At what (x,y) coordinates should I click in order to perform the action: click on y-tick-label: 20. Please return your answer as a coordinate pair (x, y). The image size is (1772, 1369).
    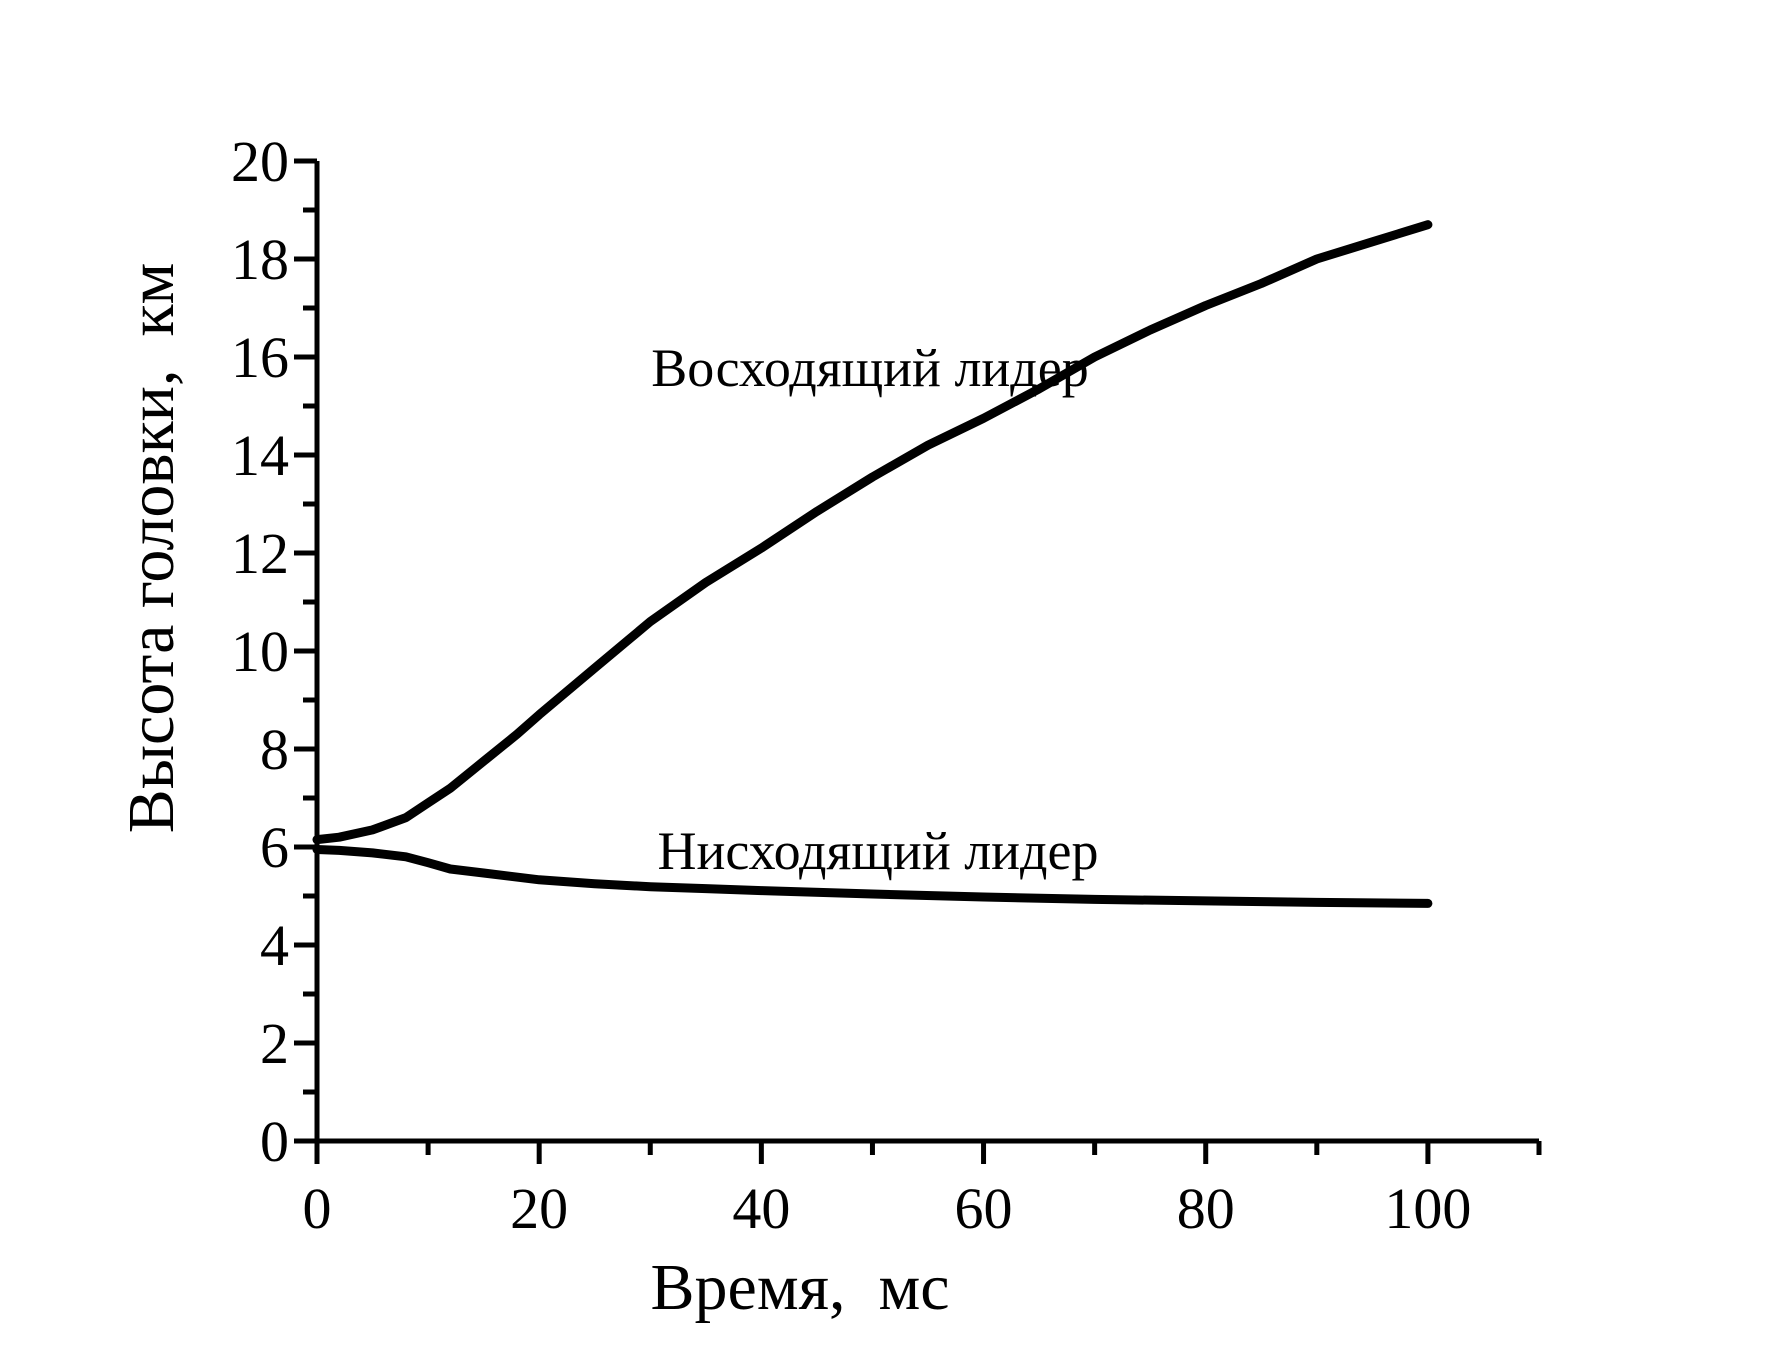
    Looking at the image, I should click on (260, 161).